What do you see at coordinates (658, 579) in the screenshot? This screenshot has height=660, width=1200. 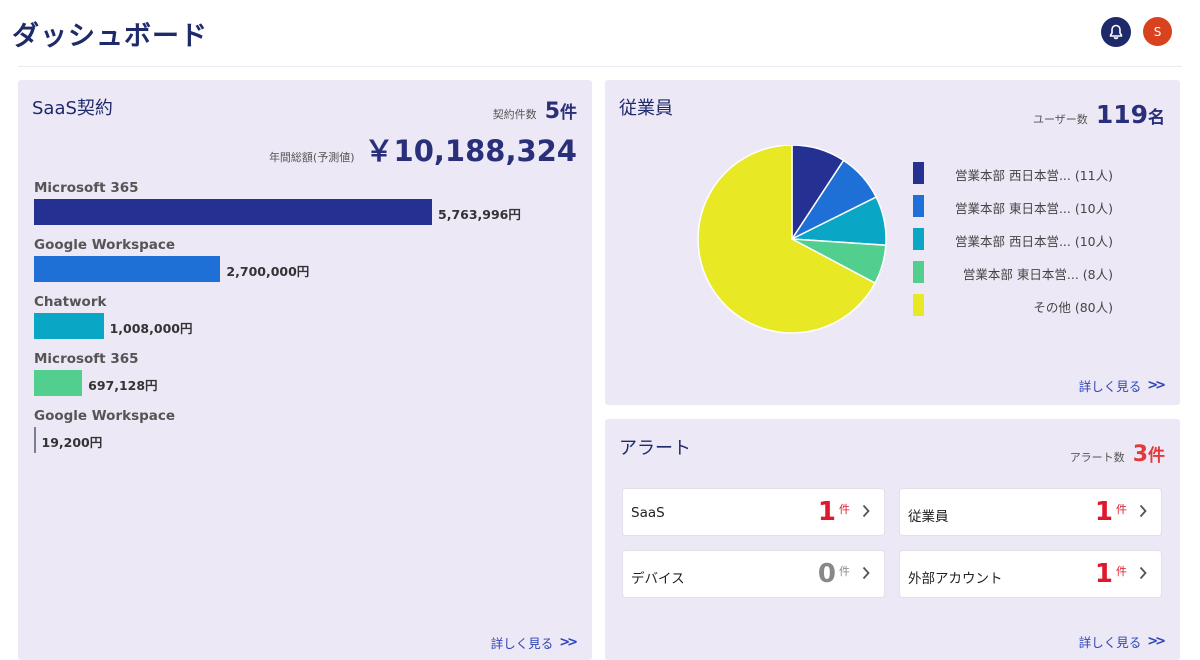 I see `alert-item-label: デバイス` at bounding box center [658, 579].